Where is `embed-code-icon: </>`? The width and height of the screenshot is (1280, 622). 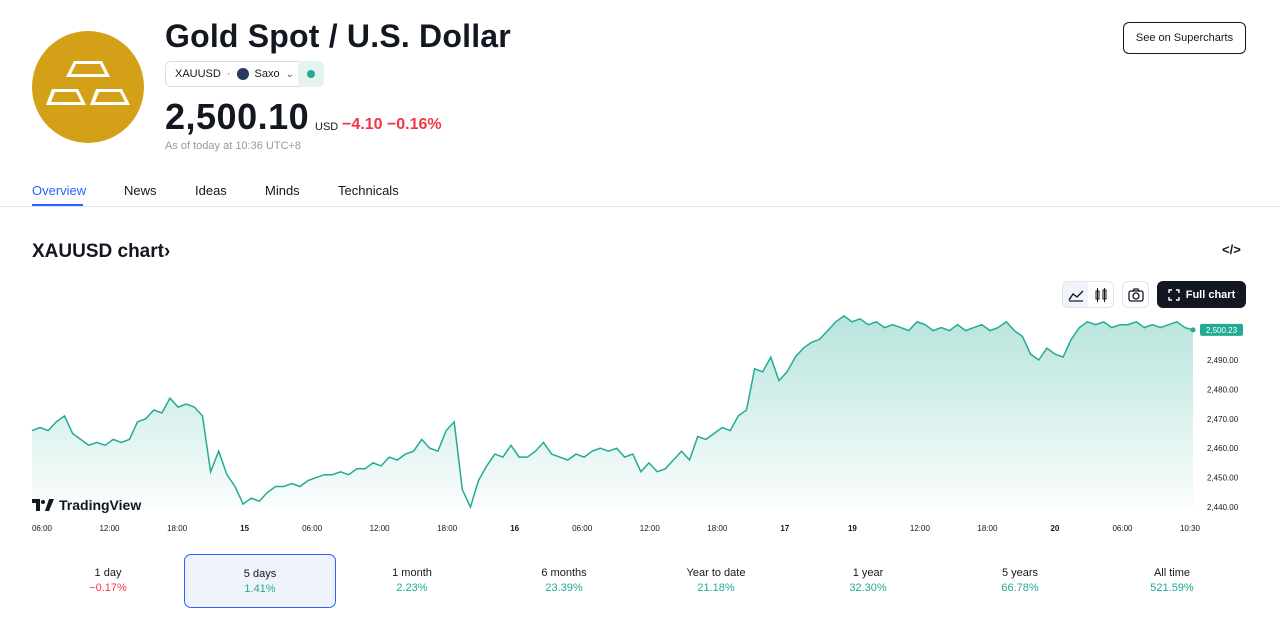 embed-code-icon: </> is located at coordinates (1231, 249).